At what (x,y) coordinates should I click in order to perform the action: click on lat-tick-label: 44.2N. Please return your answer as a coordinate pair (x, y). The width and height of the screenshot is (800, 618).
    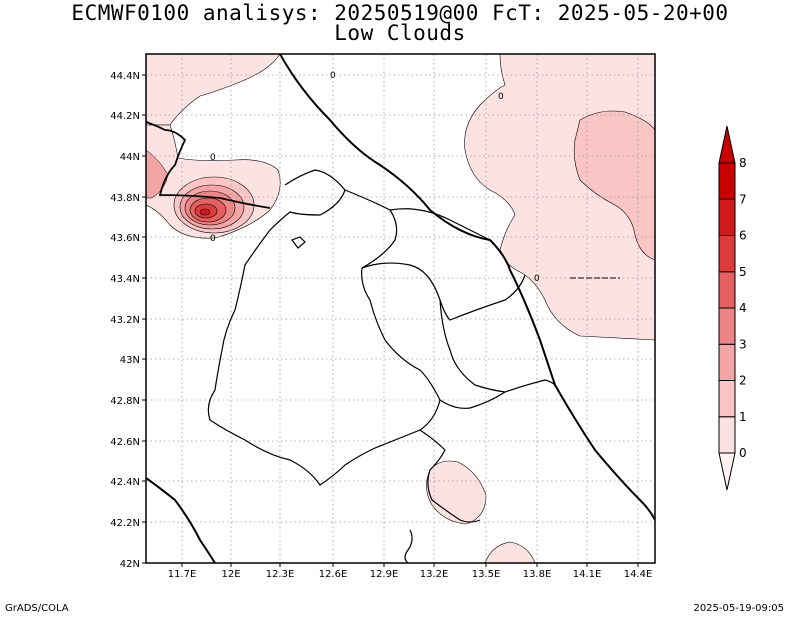
    Looking at the image, I should click on (125, 116).